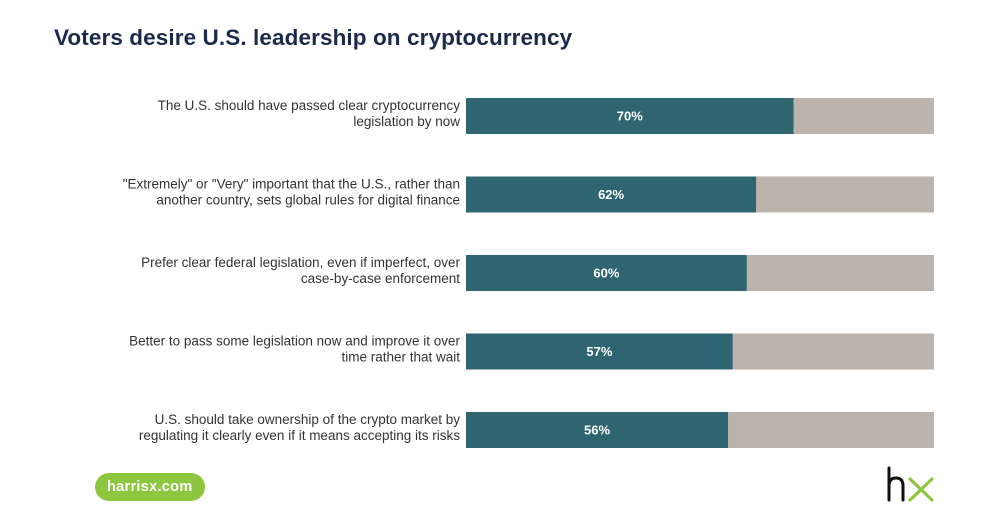 The width and height of the screenshot is (990, 526). I want to click on bar-value-label: 57%, so click(599, 351).